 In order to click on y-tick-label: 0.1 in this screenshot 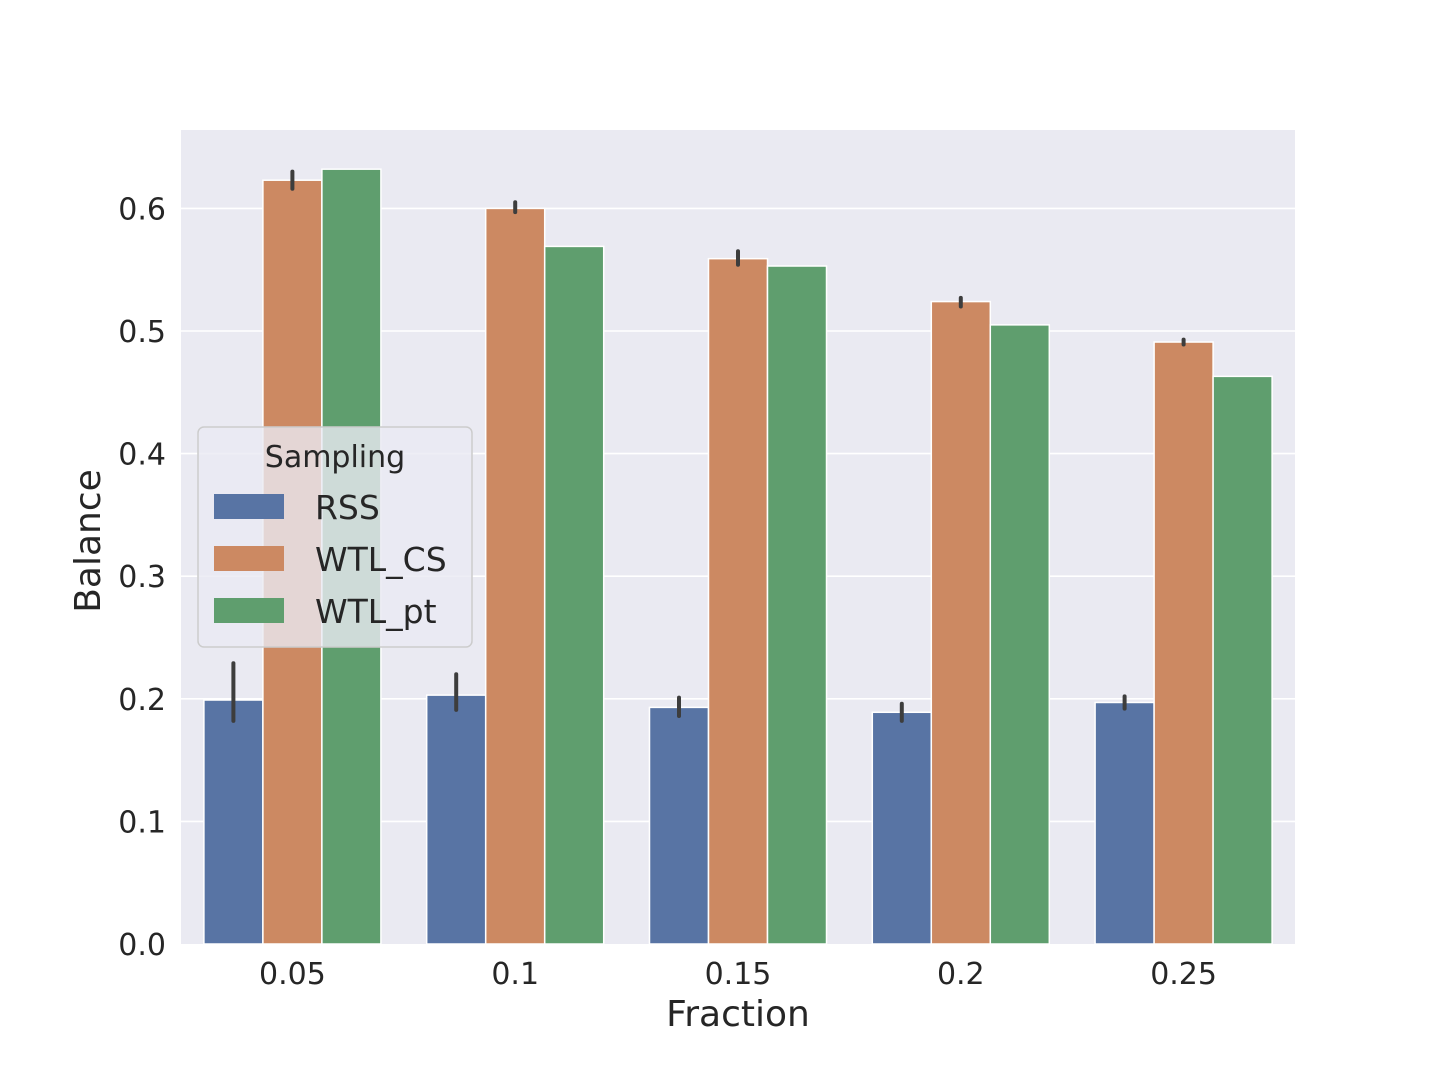, I will do `click(142, 822)`.